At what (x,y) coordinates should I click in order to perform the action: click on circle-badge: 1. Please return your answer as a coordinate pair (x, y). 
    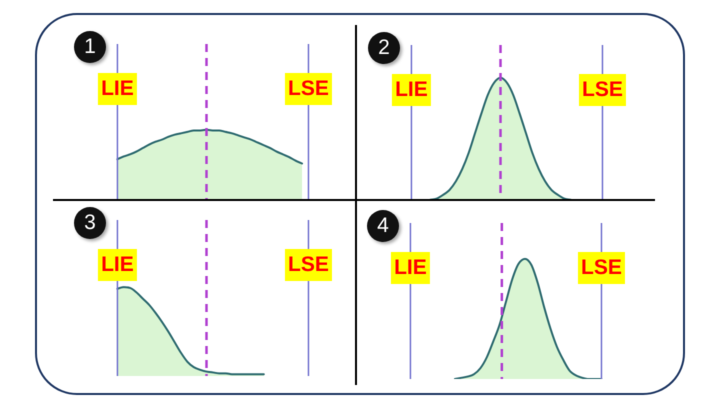
    Looking at the image, I should click on (90, 47).